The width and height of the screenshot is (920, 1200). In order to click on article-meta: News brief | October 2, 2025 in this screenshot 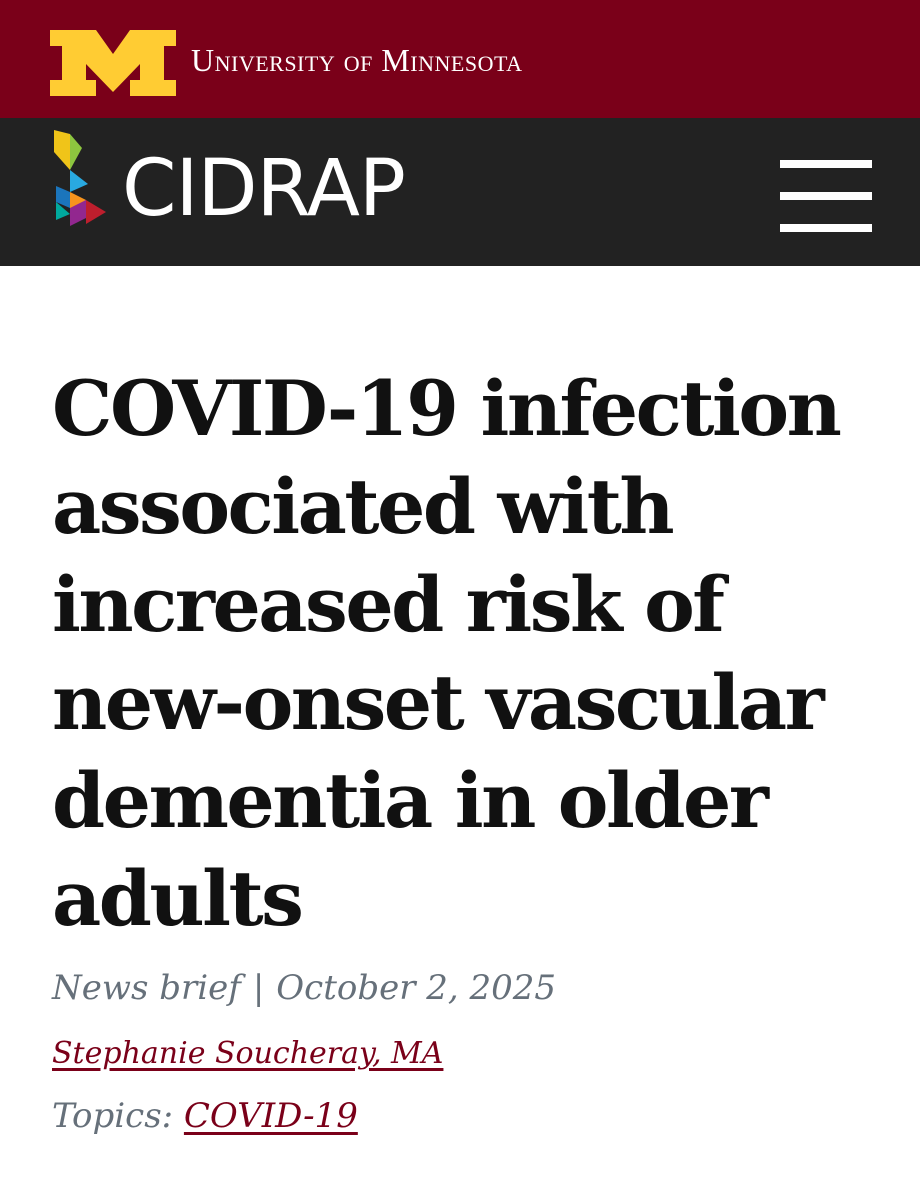, I will do `click(304, 988)`.